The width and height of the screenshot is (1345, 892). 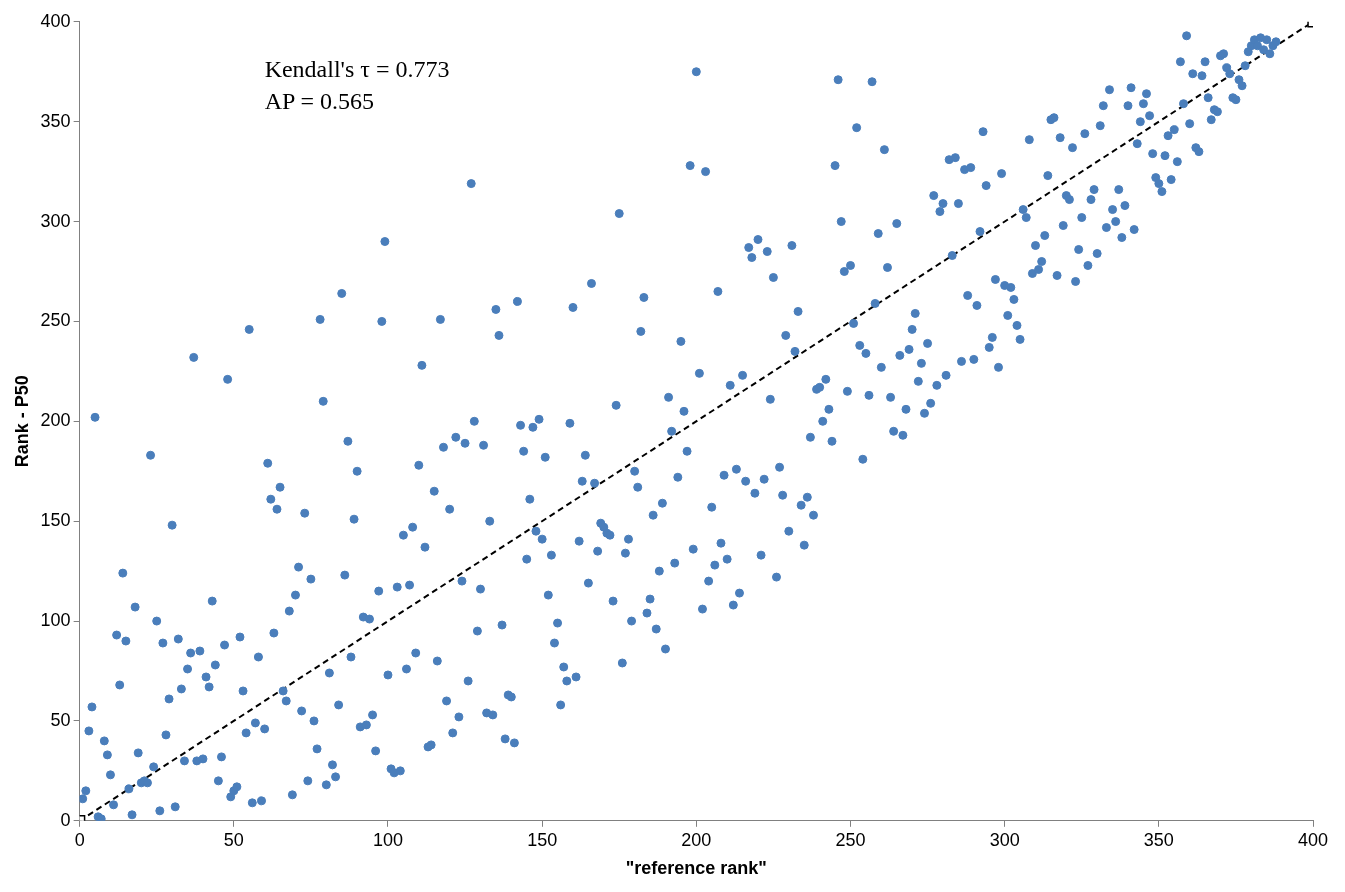 I want to click on y-tick-label: 350, so click(x=55, y=120).